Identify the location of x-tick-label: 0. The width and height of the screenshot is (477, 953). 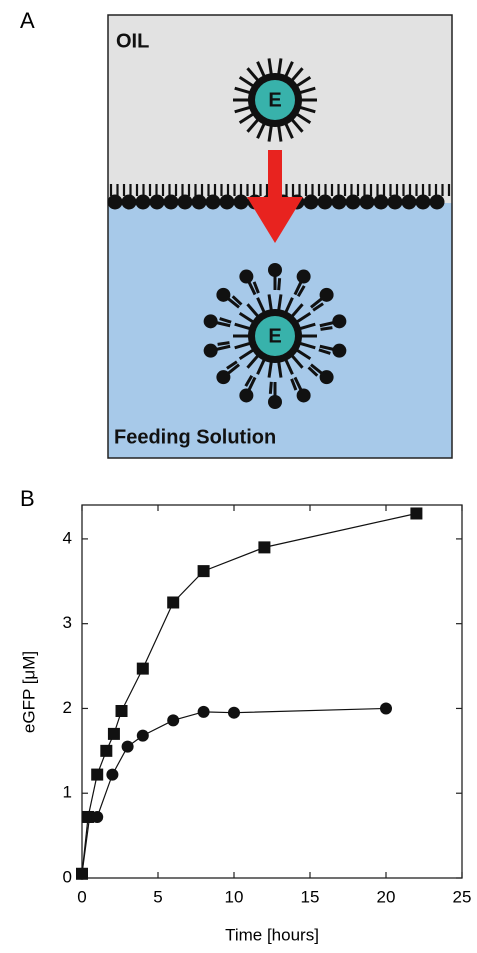
(81, 896).